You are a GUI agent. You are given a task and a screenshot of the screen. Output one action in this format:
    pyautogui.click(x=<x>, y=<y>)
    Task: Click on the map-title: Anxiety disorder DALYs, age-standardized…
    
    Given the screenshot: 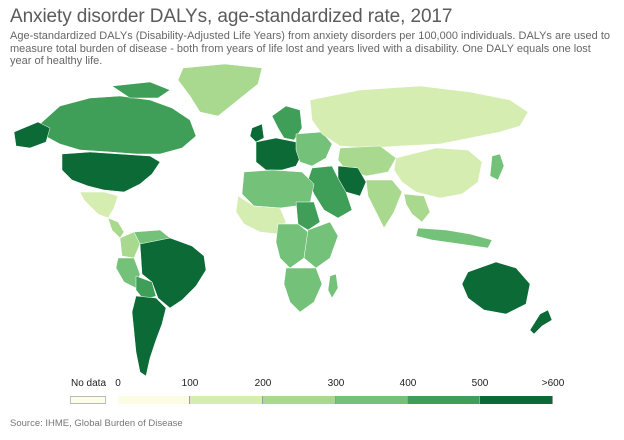 What is the action you would take?
    pyautogui.click(x=231, y=16)
    